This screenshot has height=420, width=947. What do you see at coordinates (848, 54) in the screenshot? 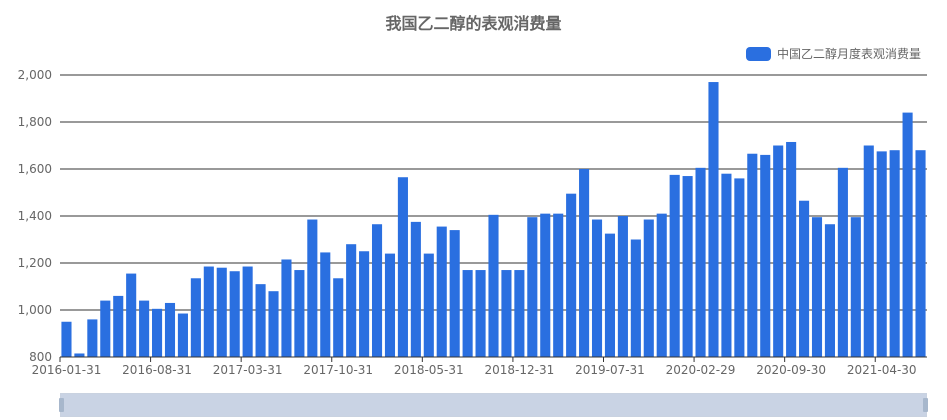
I see `legend-label: 中国乙二醇月度表观消费量` at bounding box center [848, 54].